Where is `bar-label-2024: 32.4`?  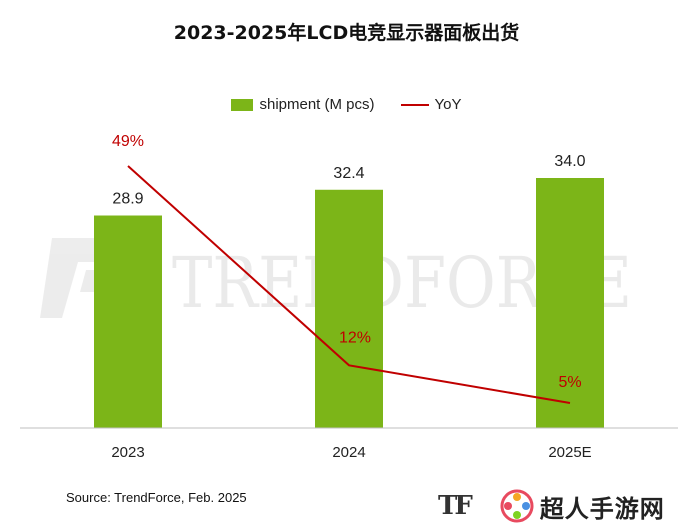 bar-label-2024: 32.4 is located at coordinates (348, 173).